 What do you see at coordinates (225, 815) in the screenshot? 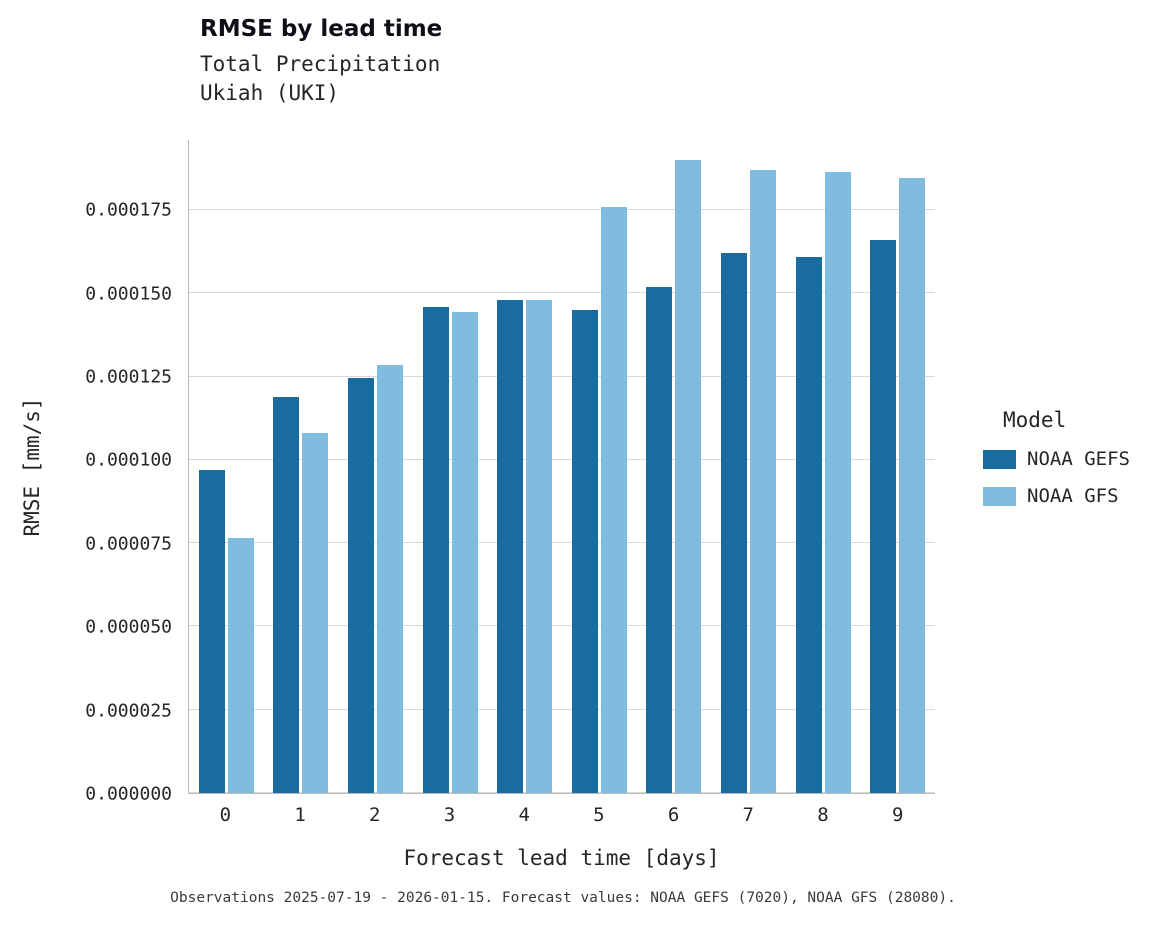
I see `x-tick-label: 0` at bounding box center [225, 815].